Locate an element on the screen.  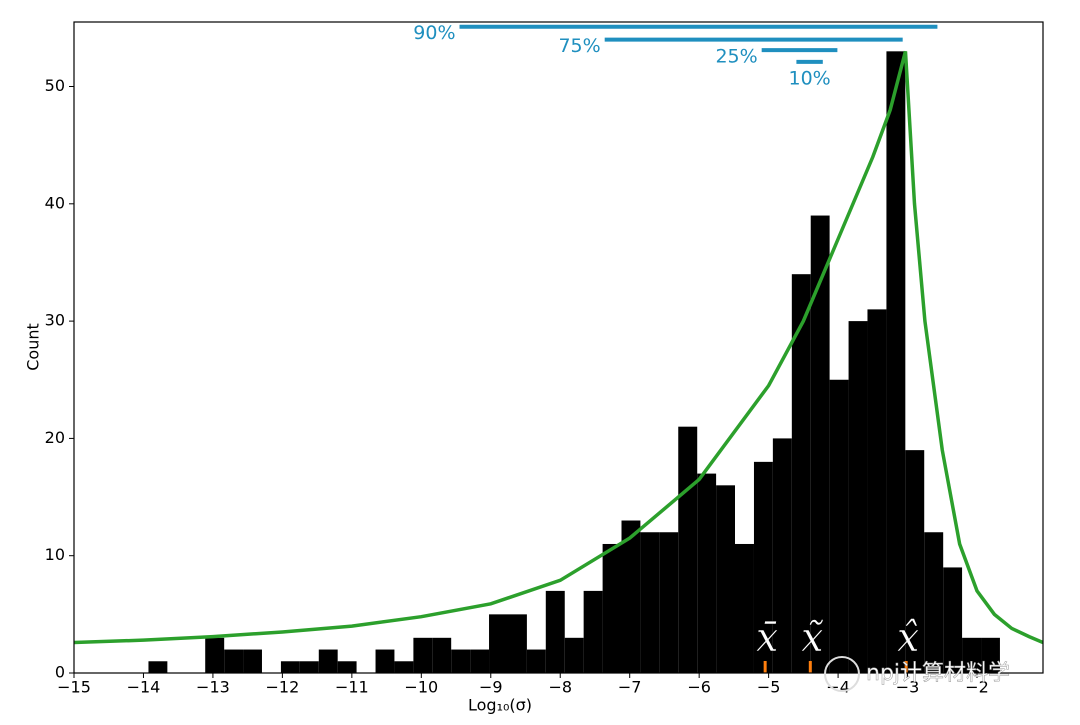
y-tick-label: 30 is located at coordinates (55, 320).